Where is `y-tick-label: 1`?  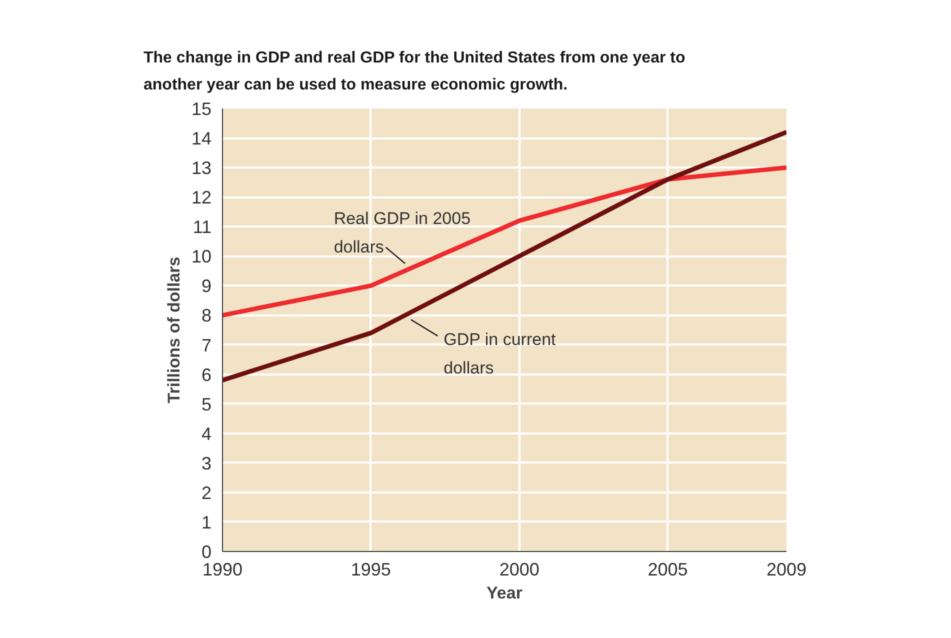
y-tick-label: 1 is located at coordinates (206, 522).